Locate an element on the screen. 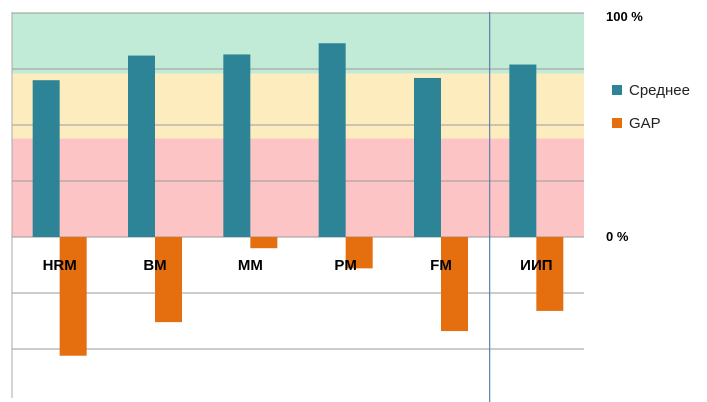 The width and height of the screenshot is (707, 402). bar-mean-pm is located at coordinates (332, 140).